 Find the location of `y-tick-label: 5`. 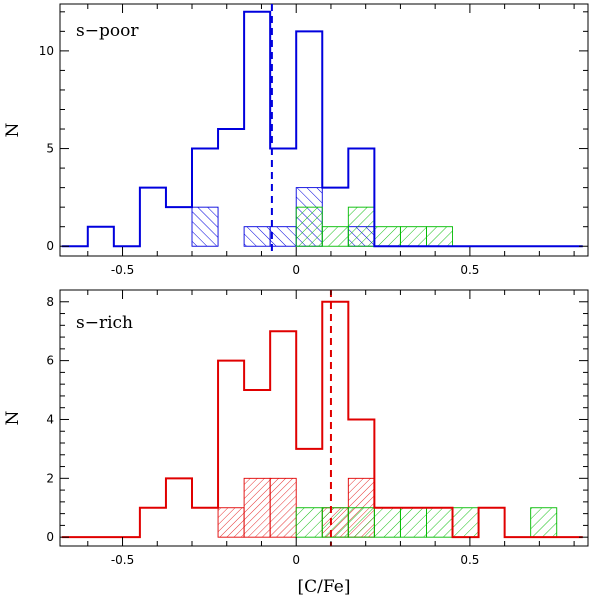

y-tick-label: 5 is located at coordinates (50, 149).